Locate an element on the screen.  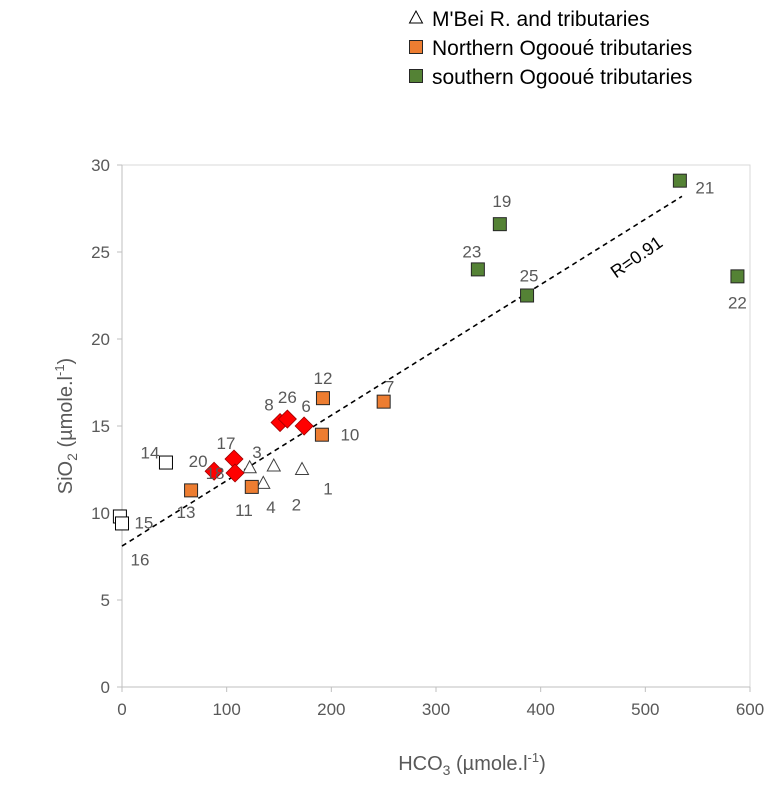
point-label-17: 17 is located at coordinates (226, 443).